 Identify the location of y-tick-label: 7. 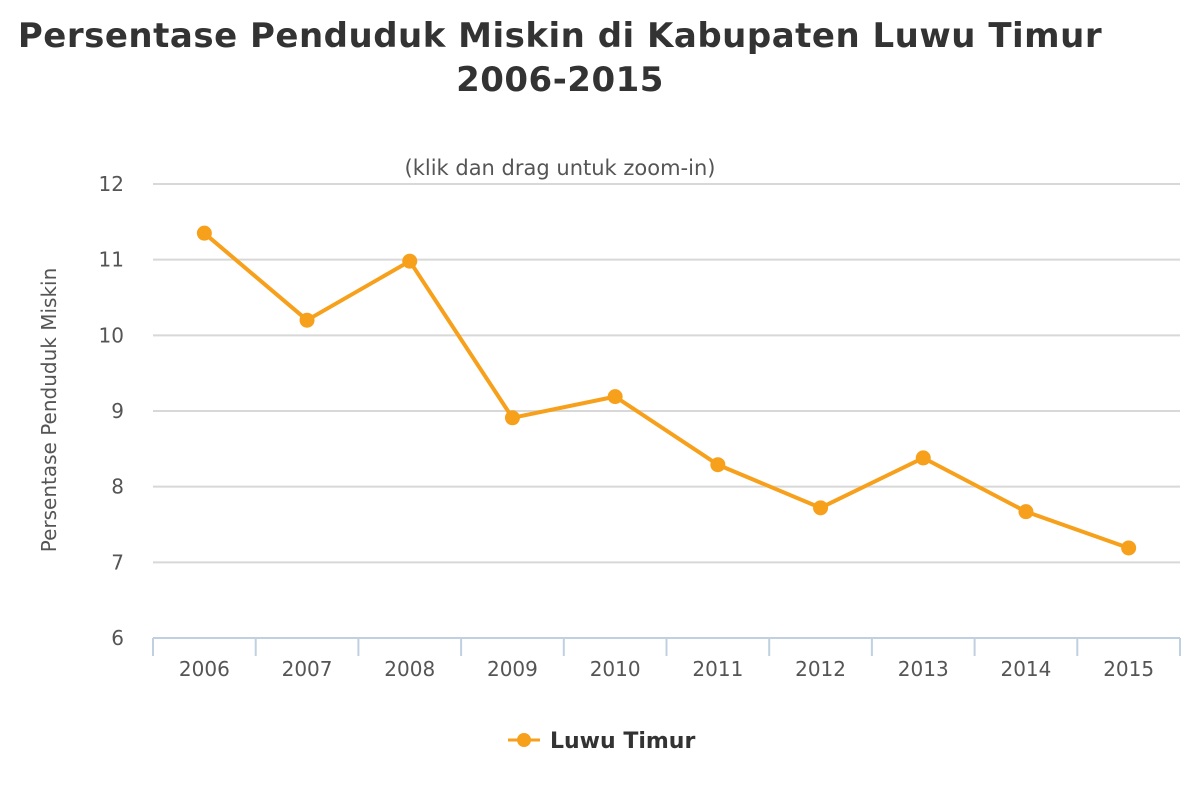
(117, 562).